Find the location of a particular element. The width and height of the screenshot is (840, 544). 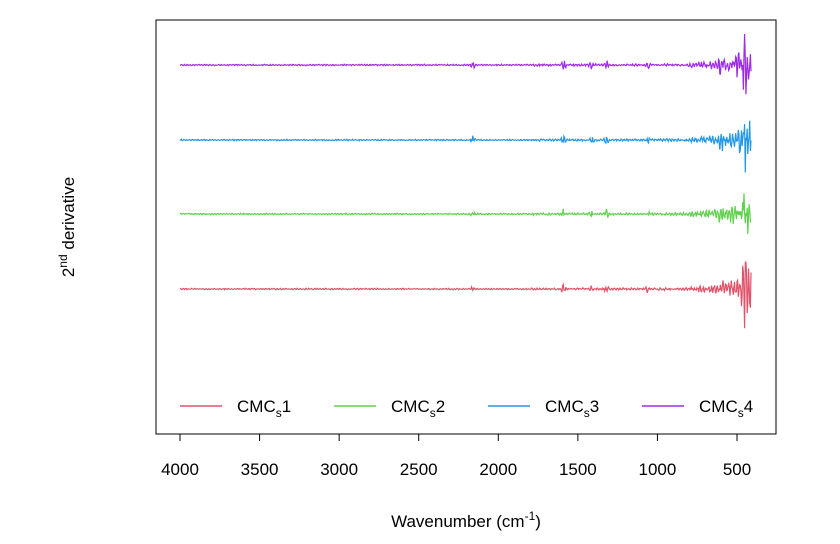

x-tick-label: 3500 is located at coordinates (260, 469).